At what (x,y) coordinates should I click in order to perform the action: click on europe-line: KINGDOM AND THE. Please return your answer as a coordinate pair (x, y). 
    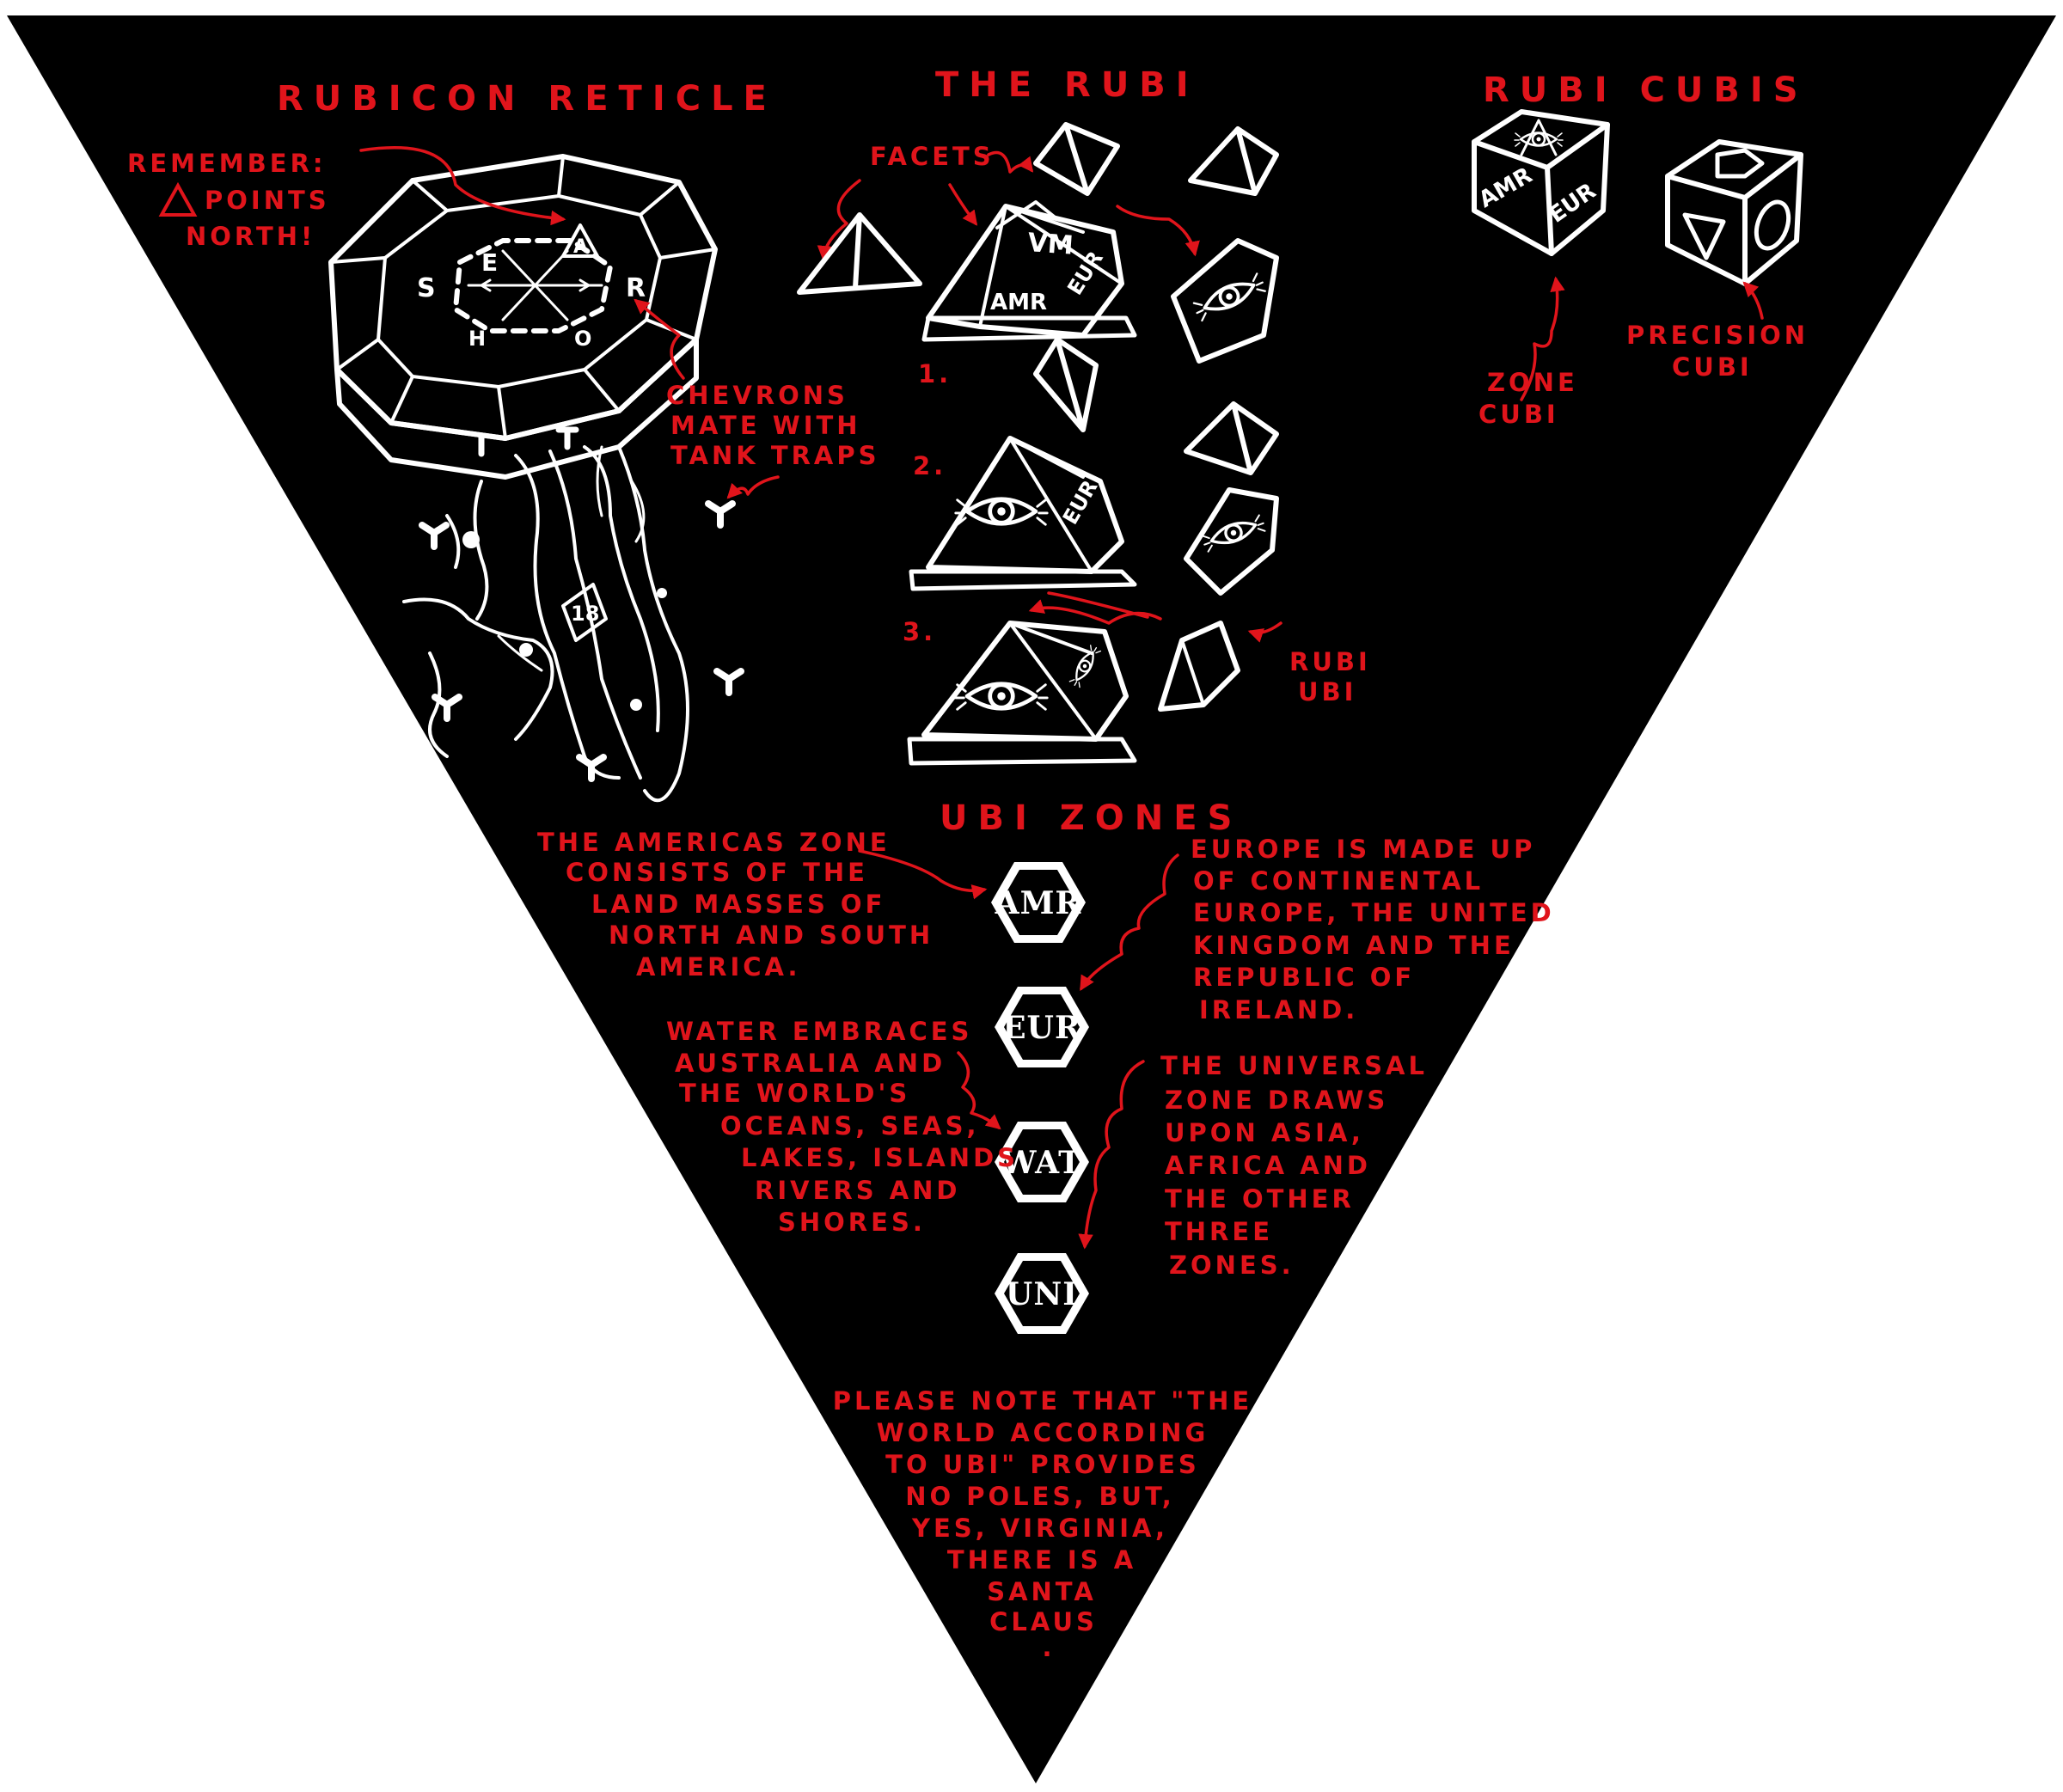
    Looking at the image, I should click on (1354, 945).